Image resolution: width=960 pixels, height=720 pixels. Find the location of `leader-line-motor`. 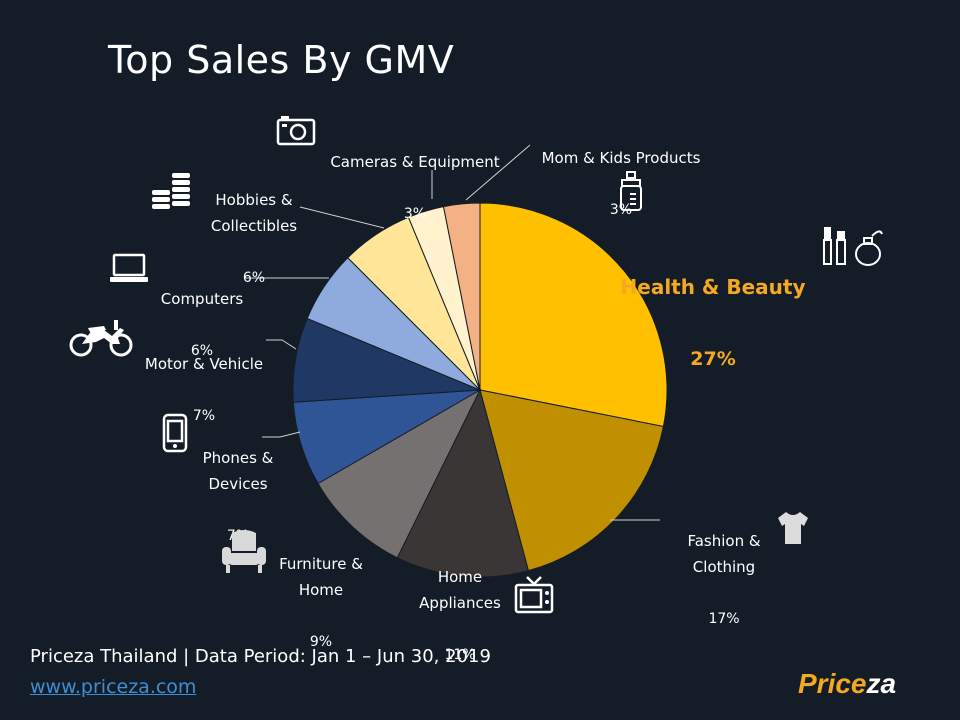

leader-line-motor is located at coordinates (281, 344).